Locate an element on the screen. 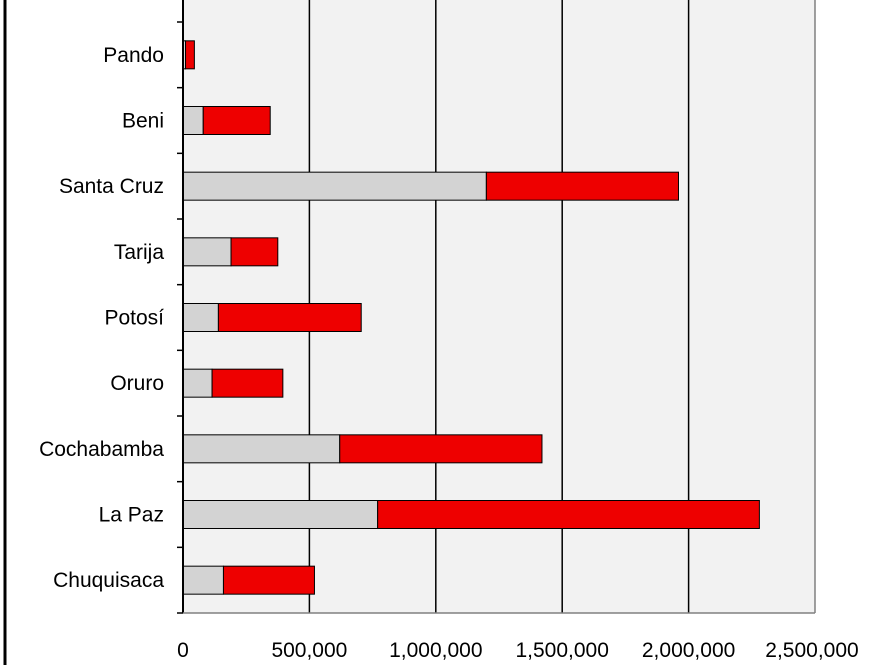  bar-segment-gray-oruro is located at coordinates (197, 383).